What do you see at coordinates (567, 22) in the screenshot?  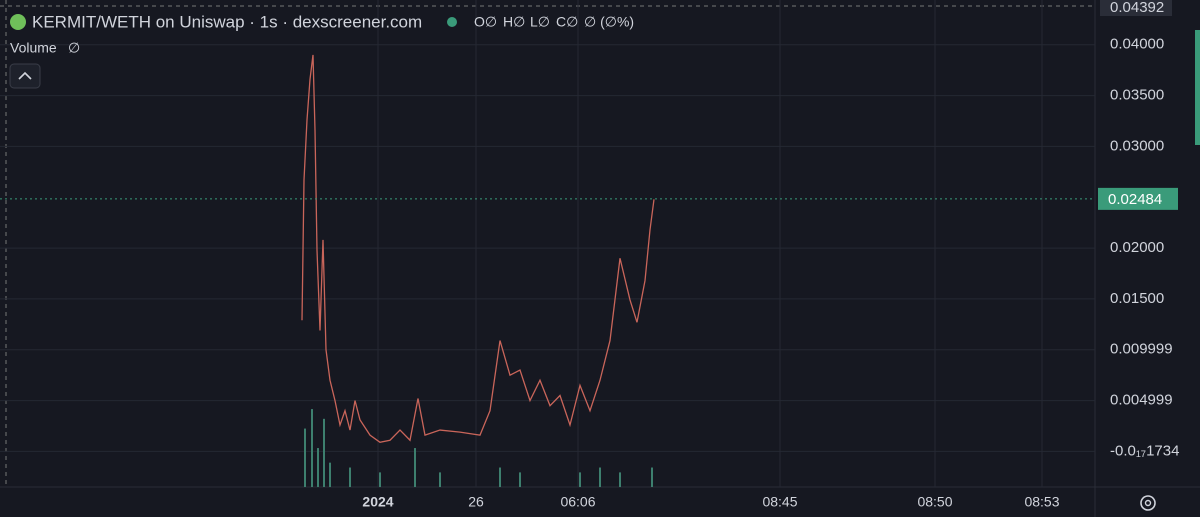 I see `legend-close: C∅` at bounding box center [567, 22].